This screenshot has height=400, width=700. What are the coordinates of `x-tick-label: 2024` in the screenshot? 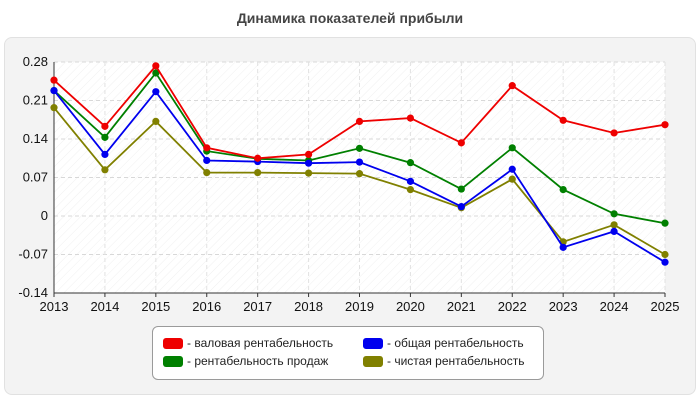 It's located at (614, 306).